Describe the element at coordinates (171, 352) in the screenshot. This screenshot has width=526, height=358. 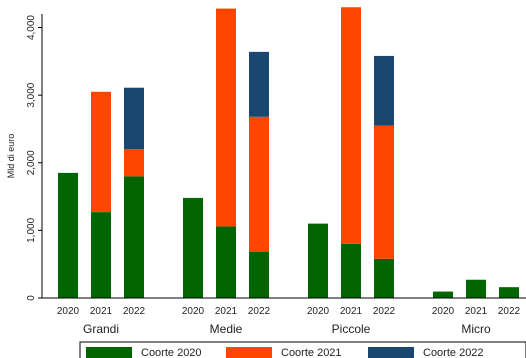
I see `legend-label: Coorte 2020` at that location.